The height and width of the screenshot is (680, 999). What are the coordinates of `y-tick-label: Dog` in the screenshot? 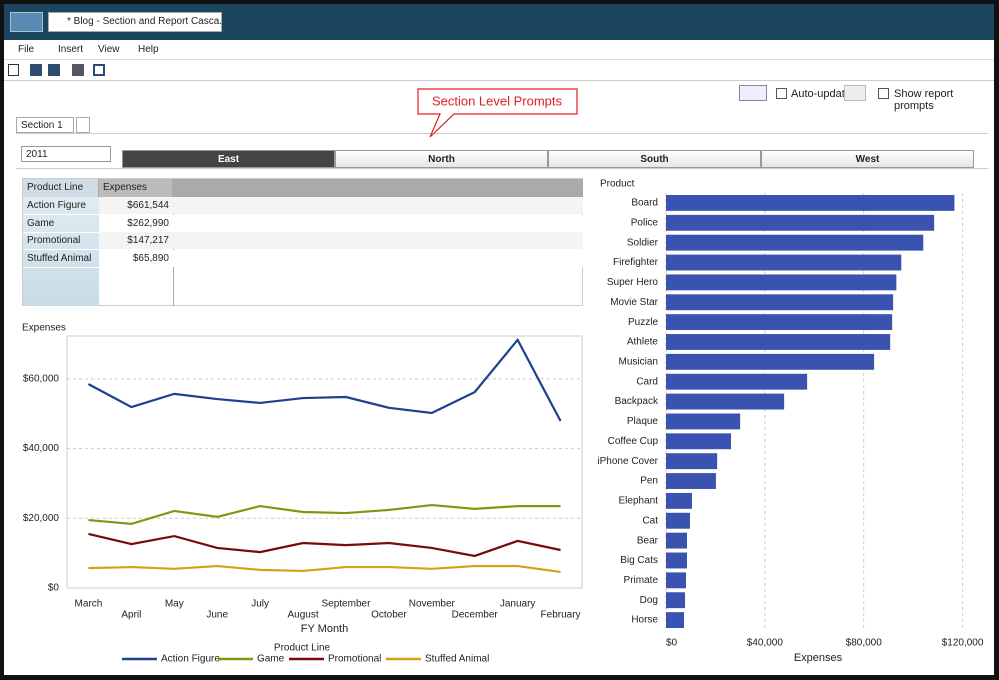 It's located at (649, 600).